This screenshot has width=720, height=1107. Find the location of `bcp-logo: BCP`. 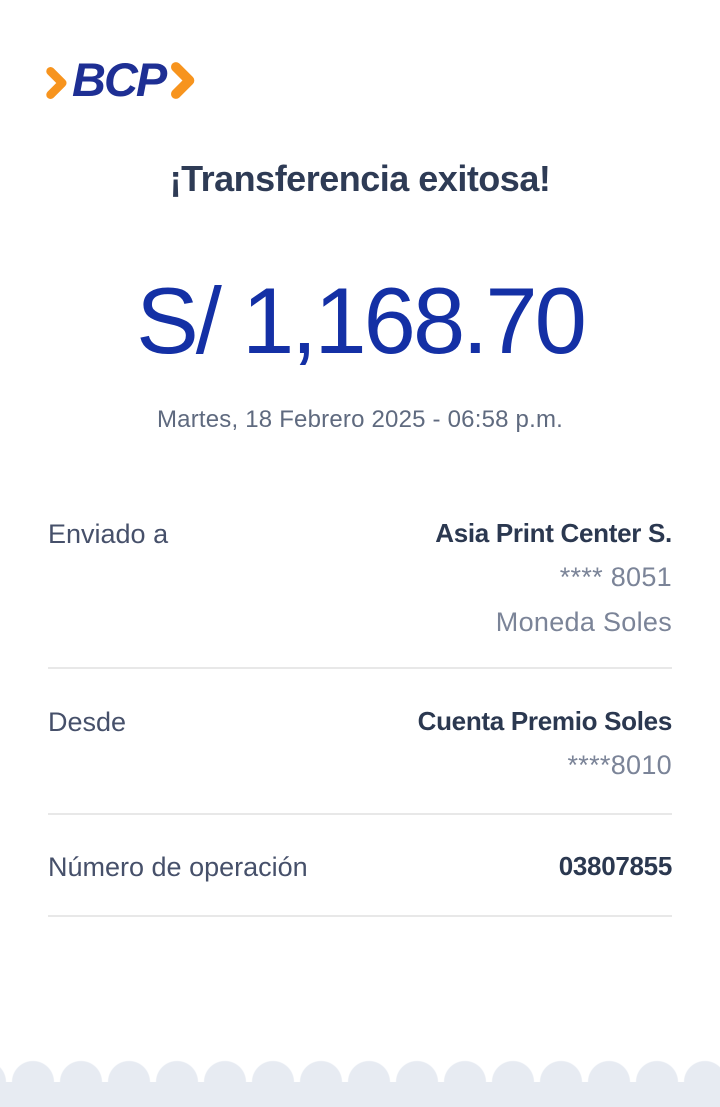

bcp-logo: BCP is located at coordinates (122, 79).